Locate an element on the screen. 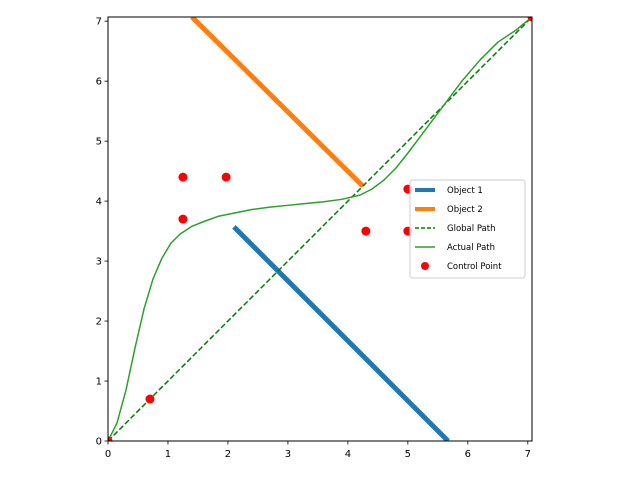  legend-label-control-point: Control Point is located at coordinates (474, 267).